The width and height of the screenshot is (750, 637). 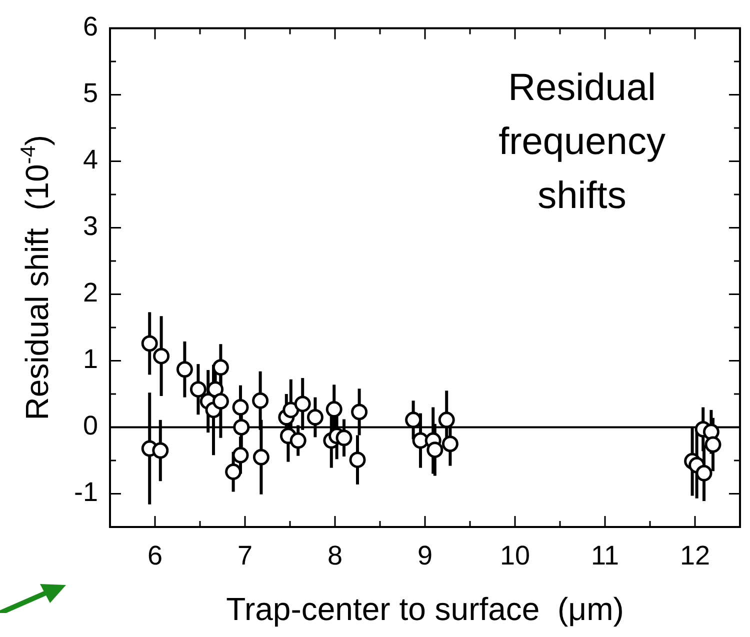 I want to click on y-tick-label: 1, so click(x=90, y=359).